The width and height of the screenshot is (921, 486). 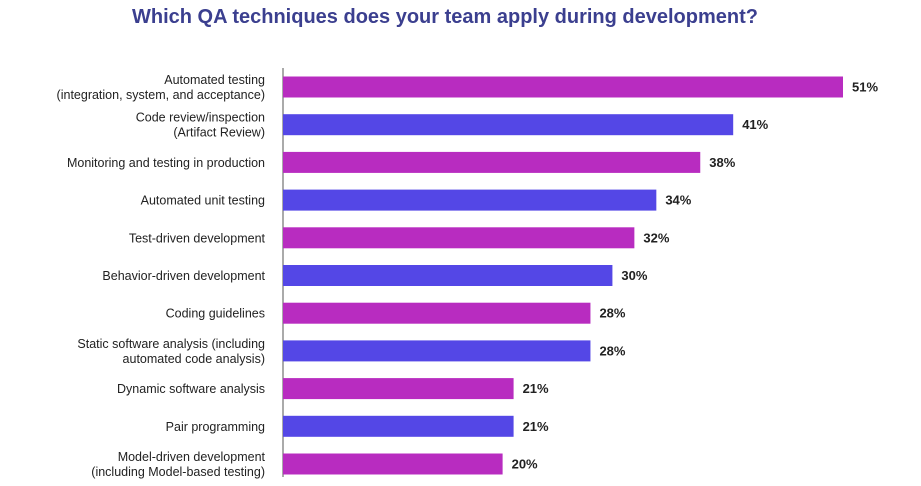 What do you see at coordinates (865, 87) in the screenshot?
I see `value-label-1: 51%` at bounding box center [865, 87].